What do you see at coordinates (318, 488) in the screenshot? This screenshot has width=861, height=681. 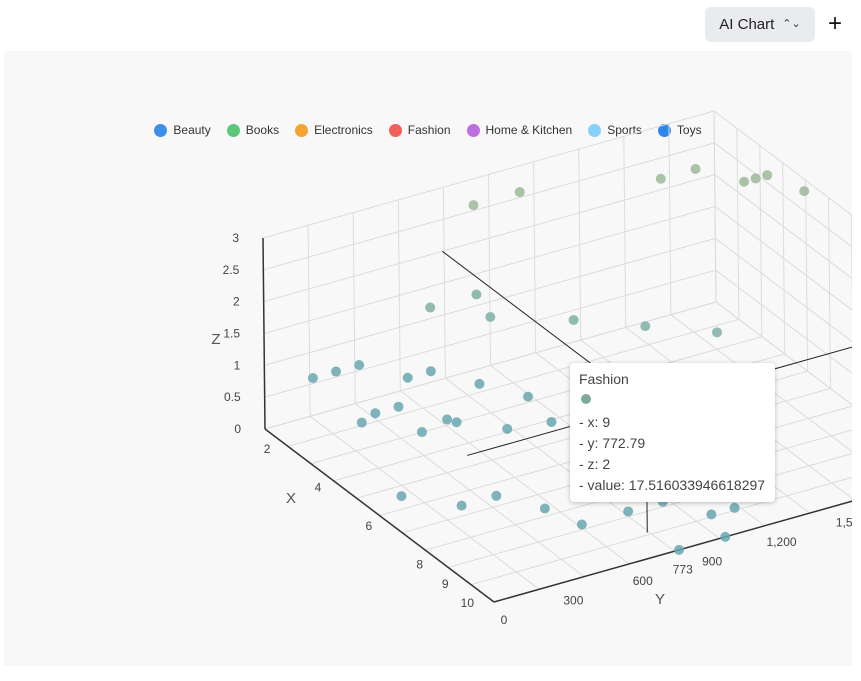 I see `x-tick-label: 4` at bounding box center [318, 488].